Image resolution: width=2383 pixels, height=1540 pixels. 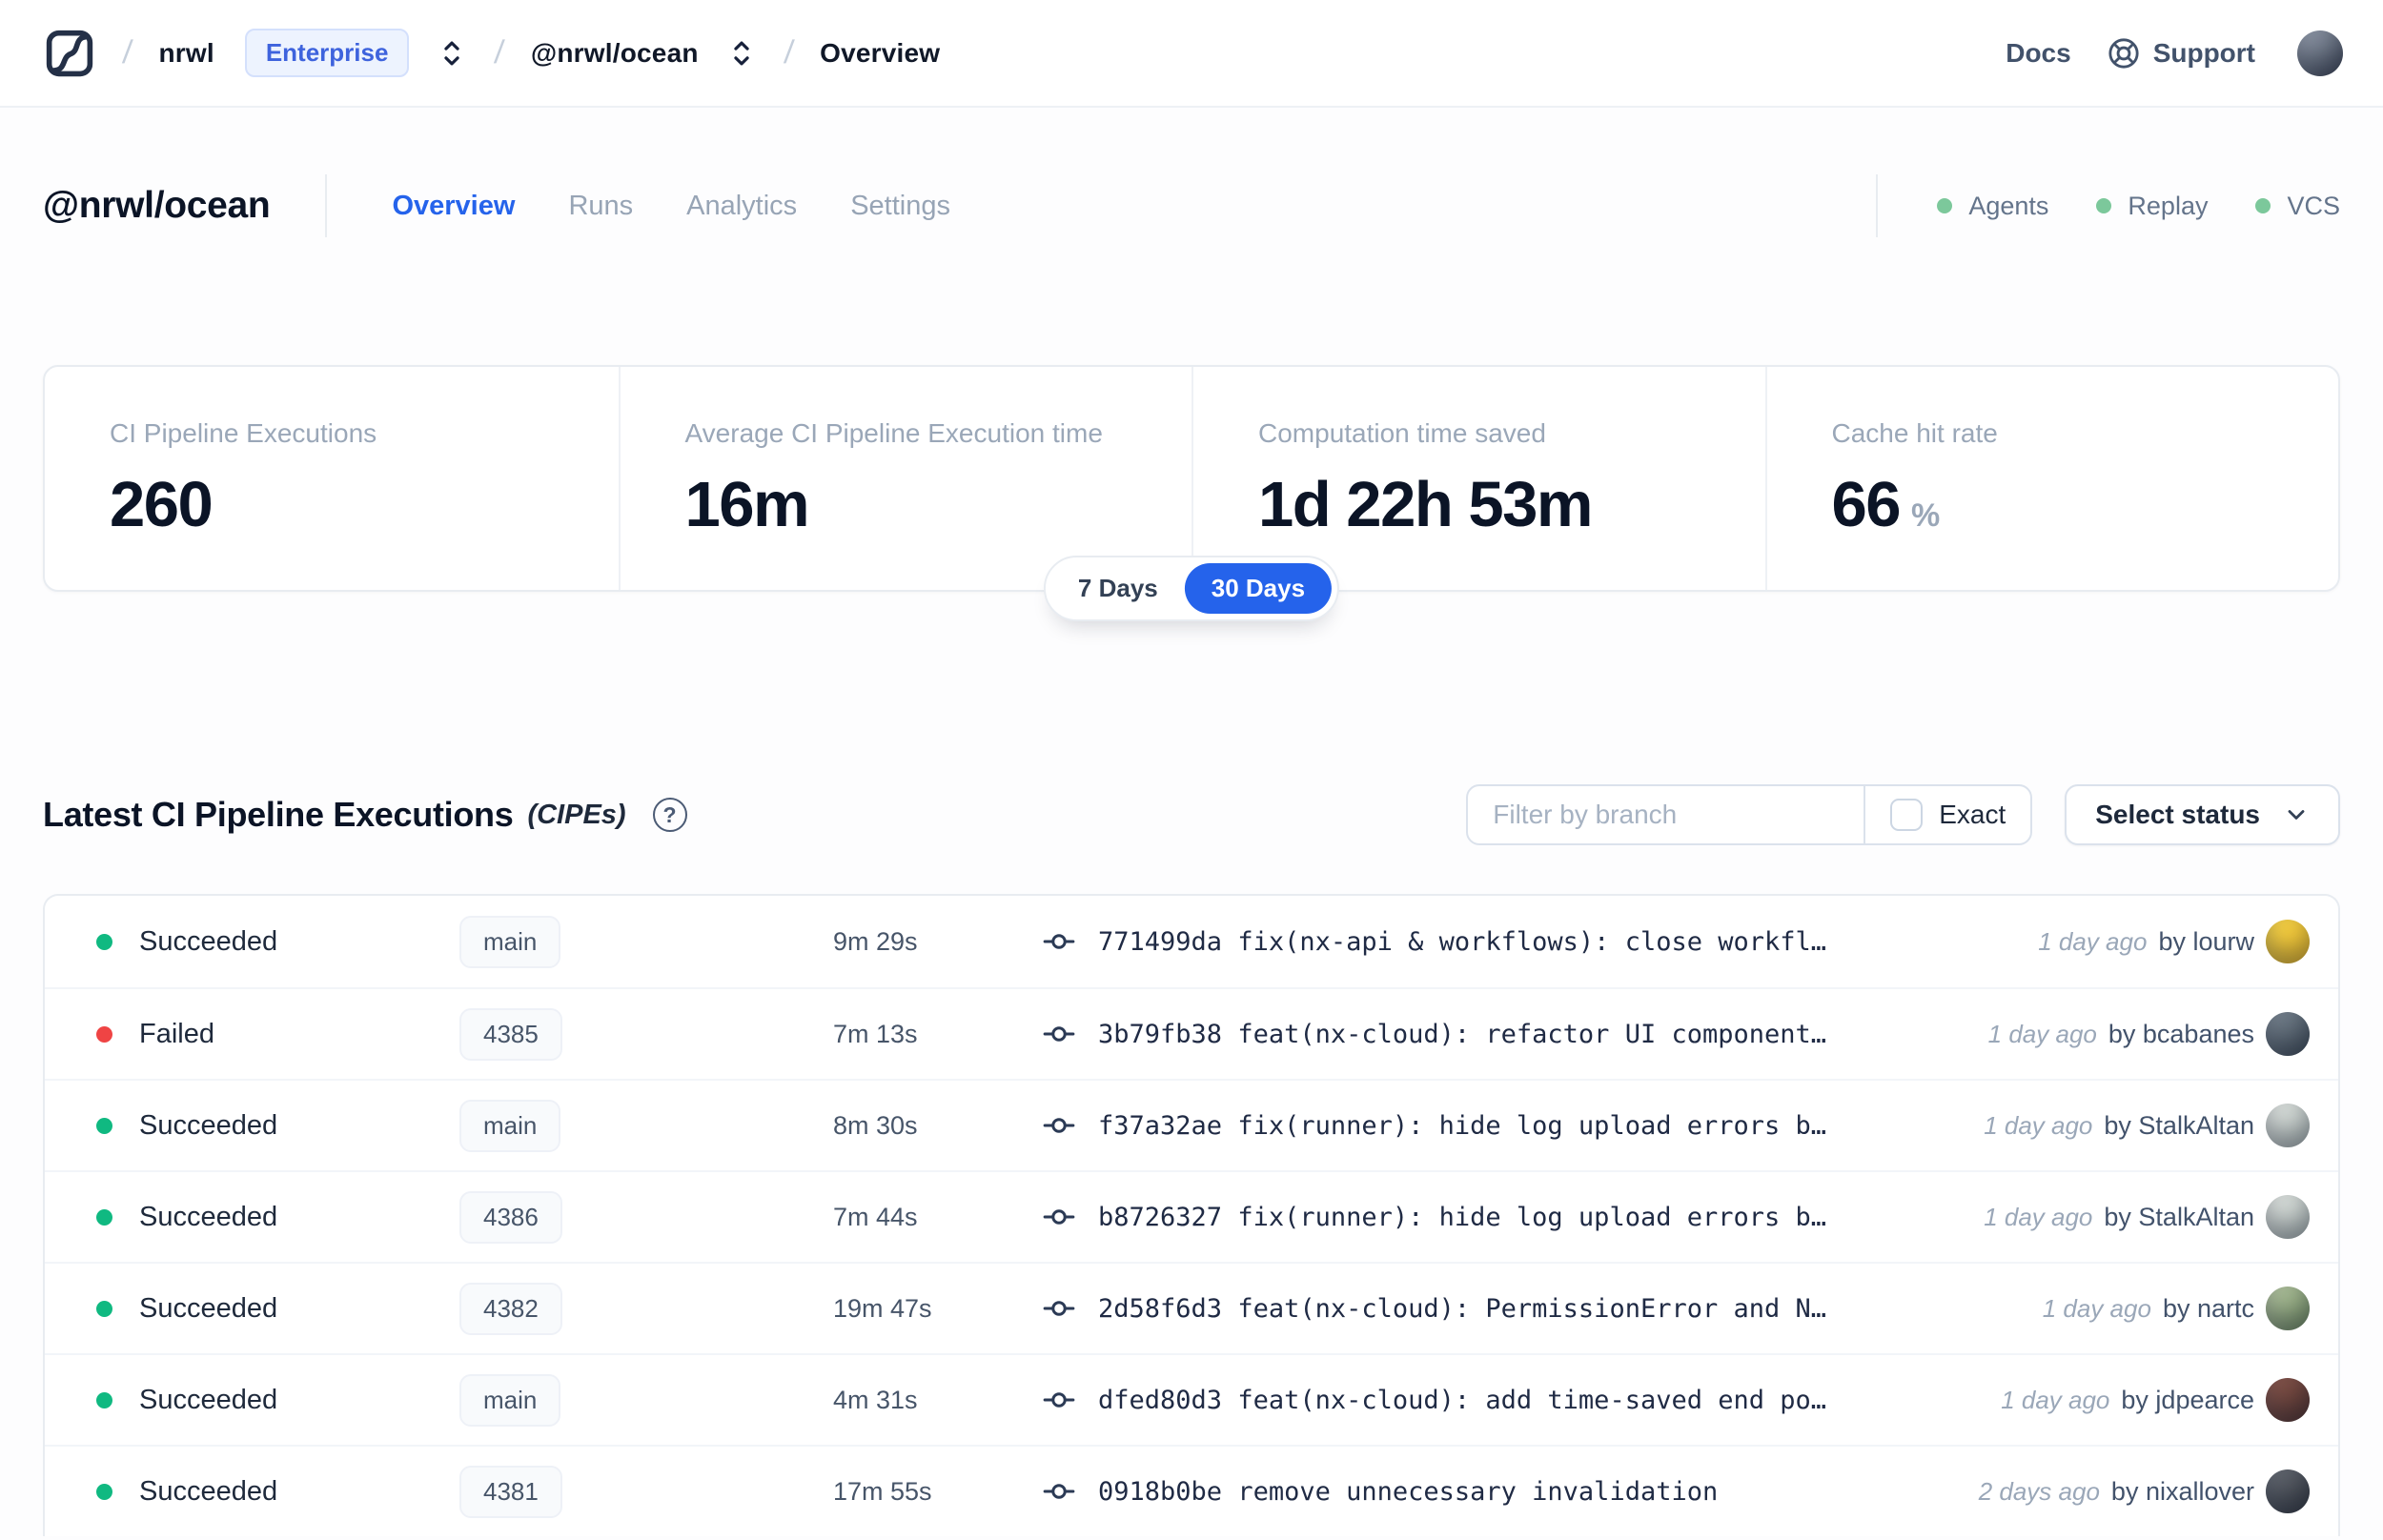 What do you see at coordinates (327, 53) in the screenshot?
I see `enterprise-badge: Enterprise` at bounding box center [327, 53].